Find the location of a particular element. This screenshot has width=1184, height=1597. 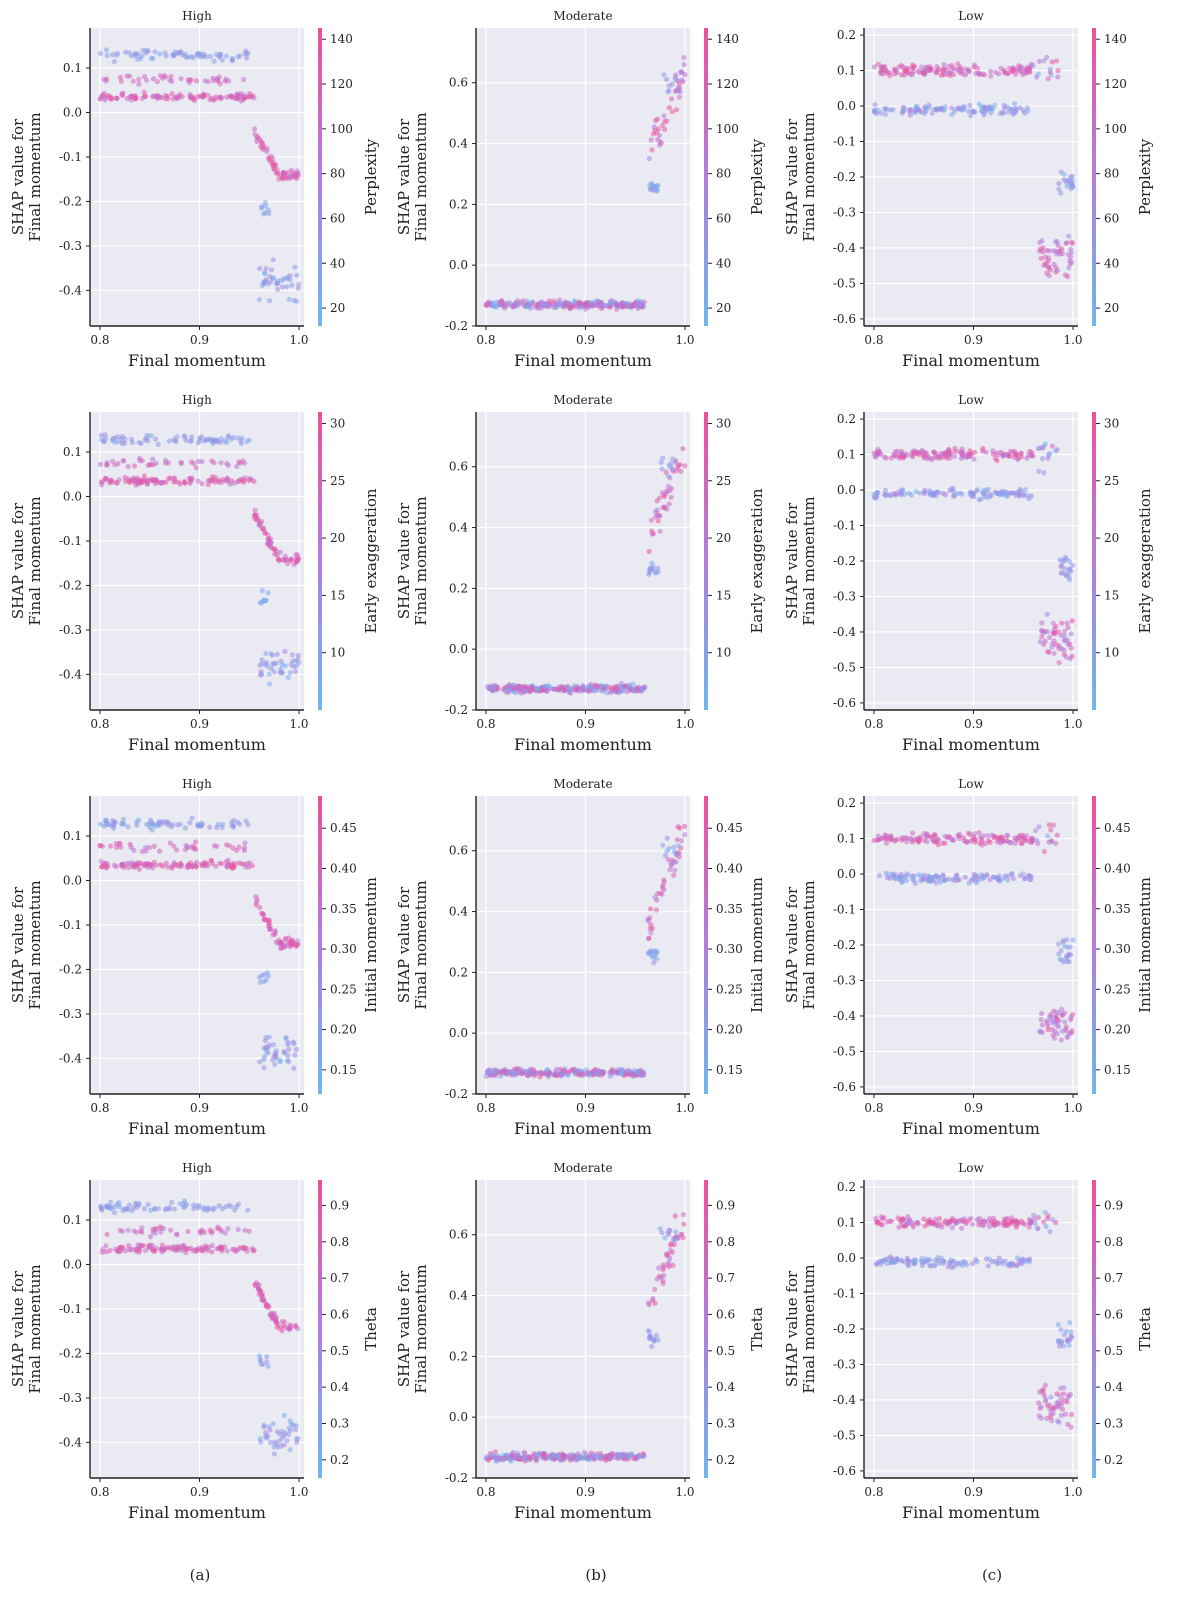

colorbar-tick-label: 25 is located at coordinates (1111, 481).